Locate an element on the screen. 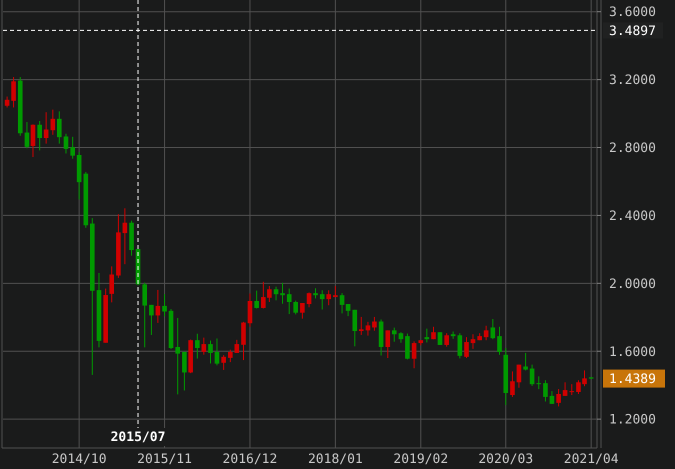 This screenshot has width=675, height=469. x-tick-label: 2015/11 is located at coordinates (164, 459).